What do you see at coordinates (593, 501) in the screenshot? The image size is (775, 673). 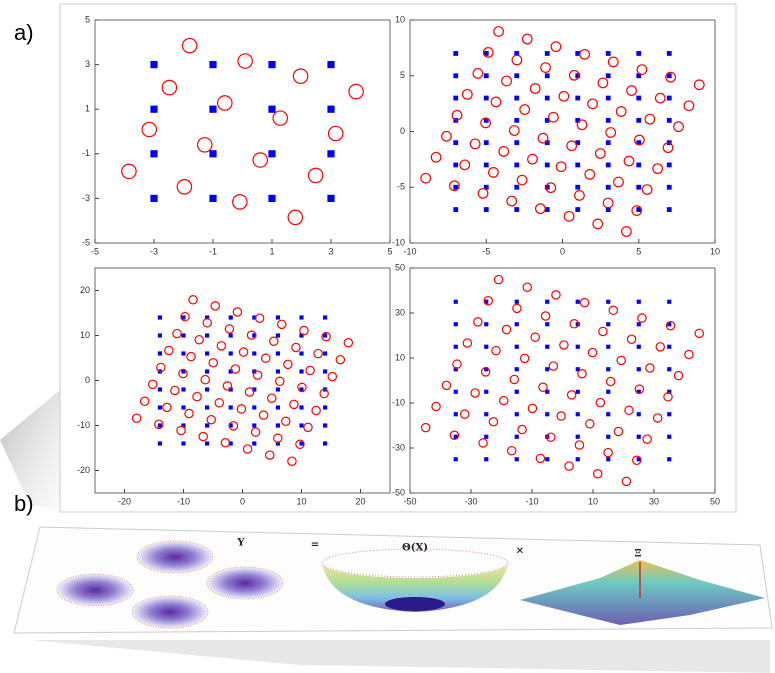 I see `x-tick-label: 10` at bounding box center [593, 501].